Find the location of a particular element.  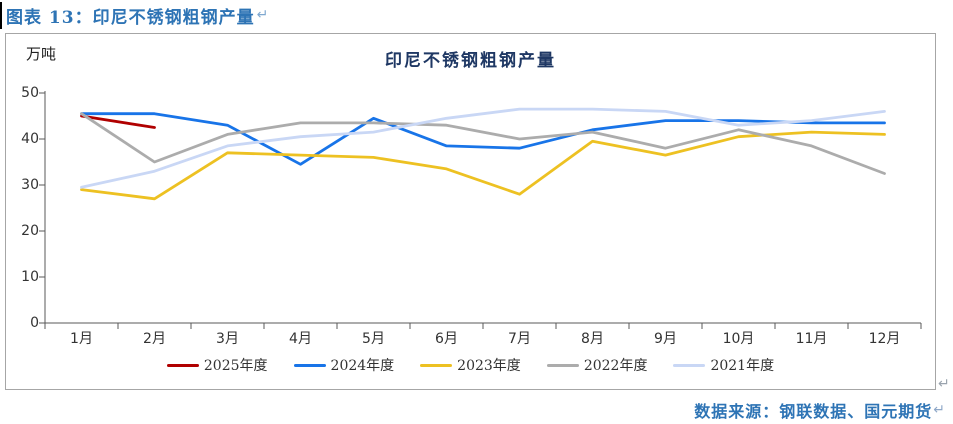

chart-title: 印尼不锈钢粗钢产量 is located at coordinates (470, 61).